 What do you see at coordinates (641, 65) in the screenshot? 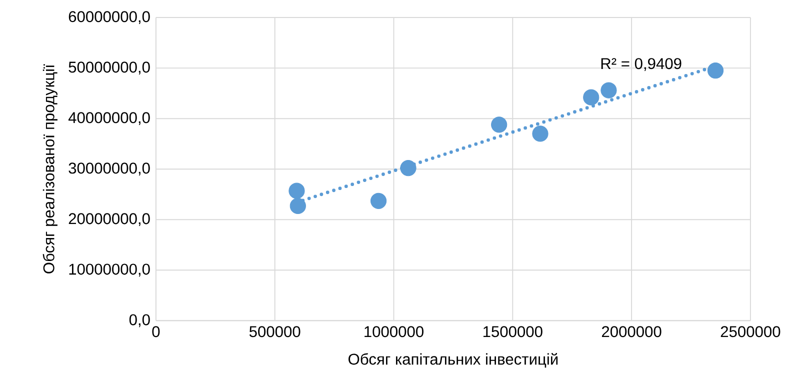
I see `annotation: R² = 0,9409` at bounding box center [641, 65].